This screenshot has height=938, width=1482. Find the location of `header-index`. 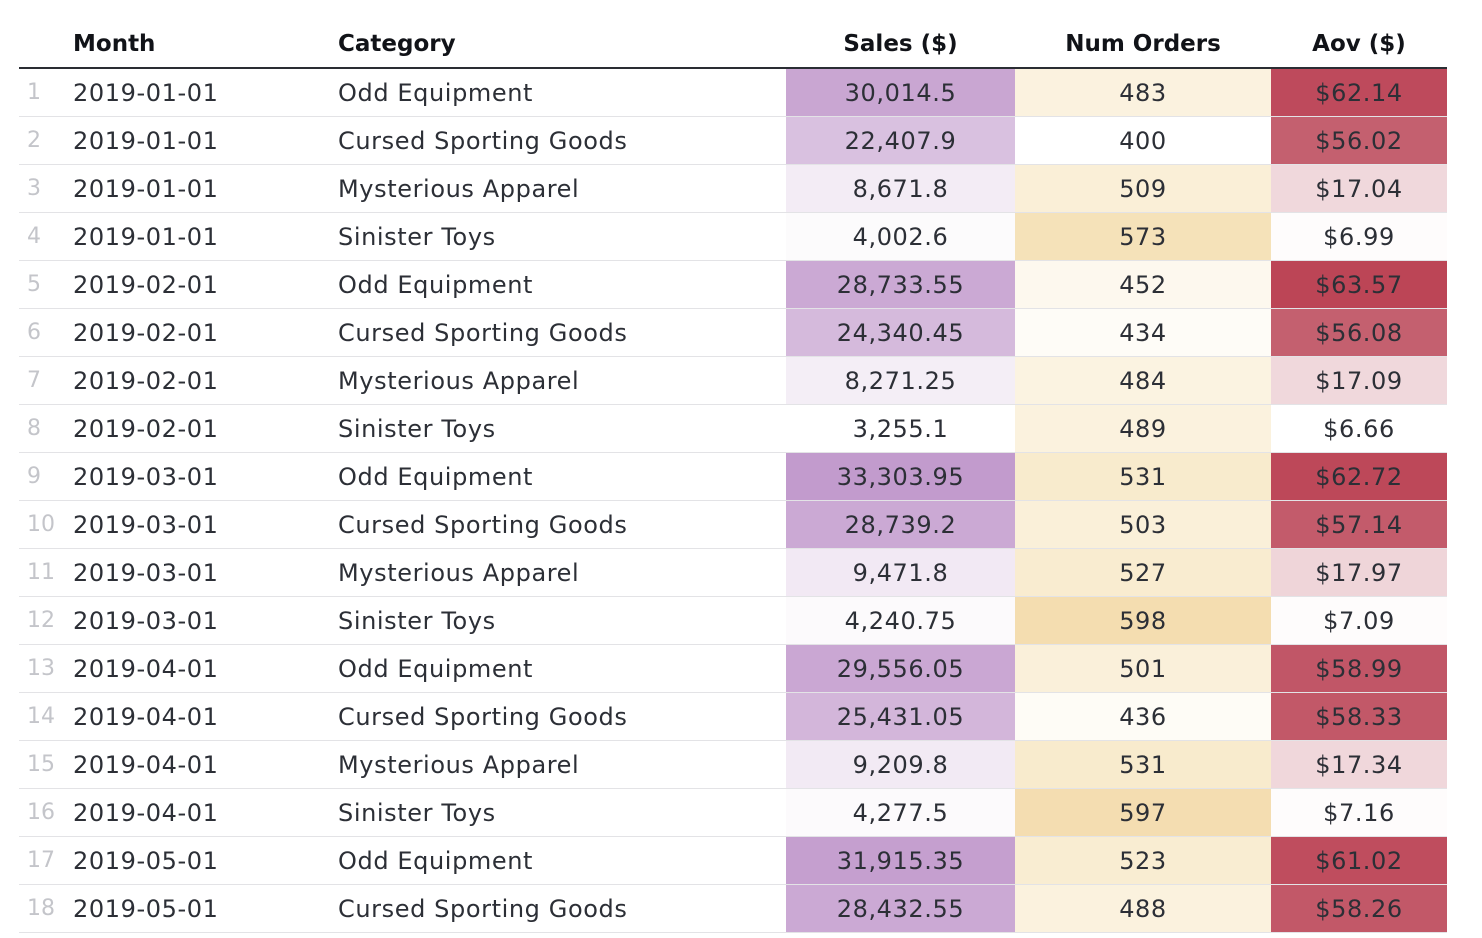

header-index is located at coordinates (46, 44).